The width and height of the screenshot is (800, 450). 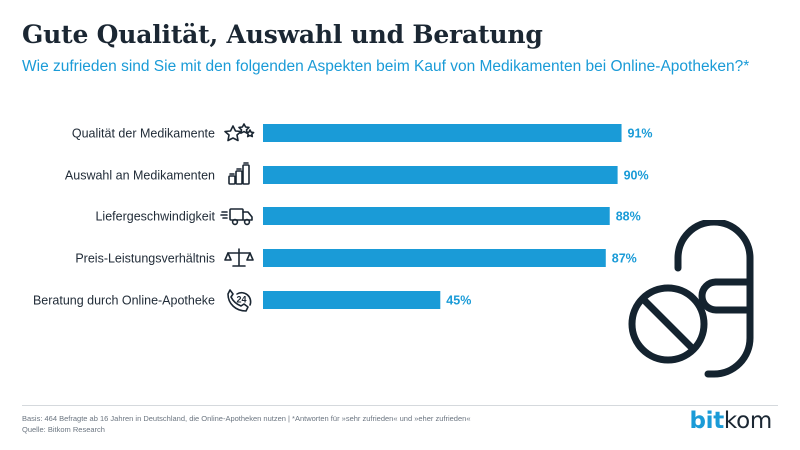 What do you see at coordinates (747, 421) in the screenshot?
I see `logo-part-kom: kom` at bounding box center [747, 421].